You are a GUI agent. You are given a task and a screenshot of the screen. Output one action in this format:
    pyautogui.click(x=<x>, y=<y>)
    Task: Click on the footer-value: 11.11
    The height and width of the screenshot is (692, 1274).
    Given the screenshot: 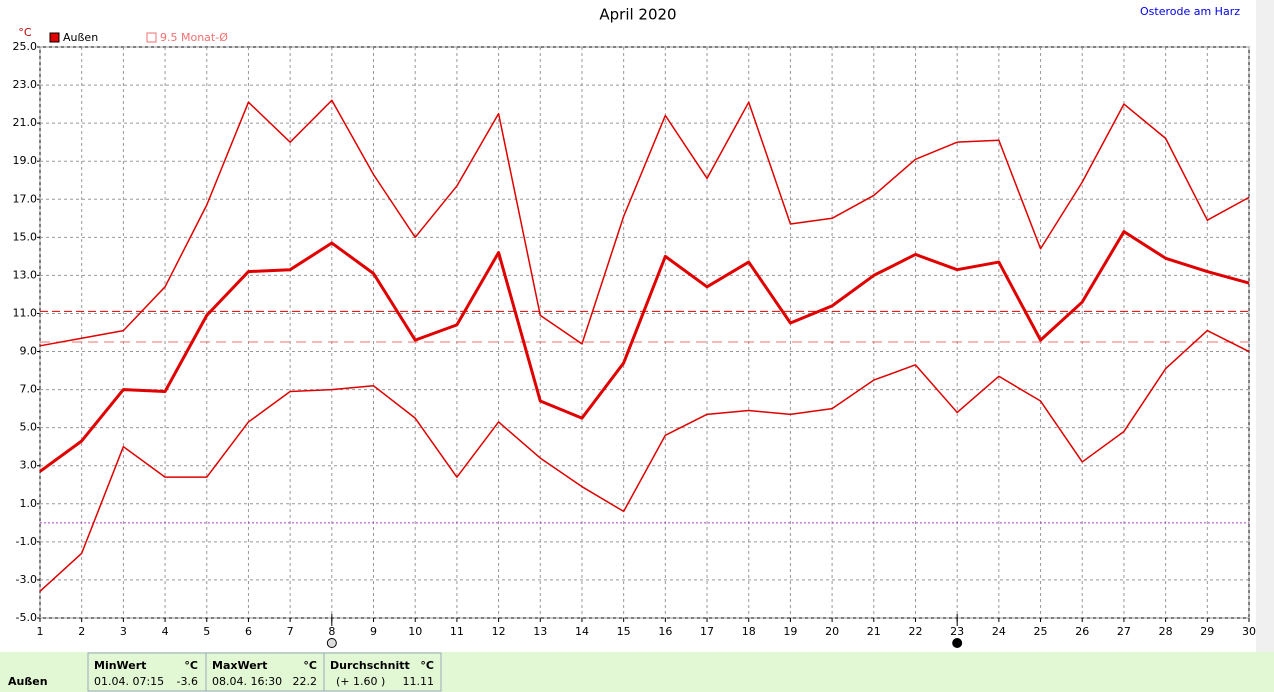 What is the action you would take?
    pyautogui.click(x=419, y=681)
    